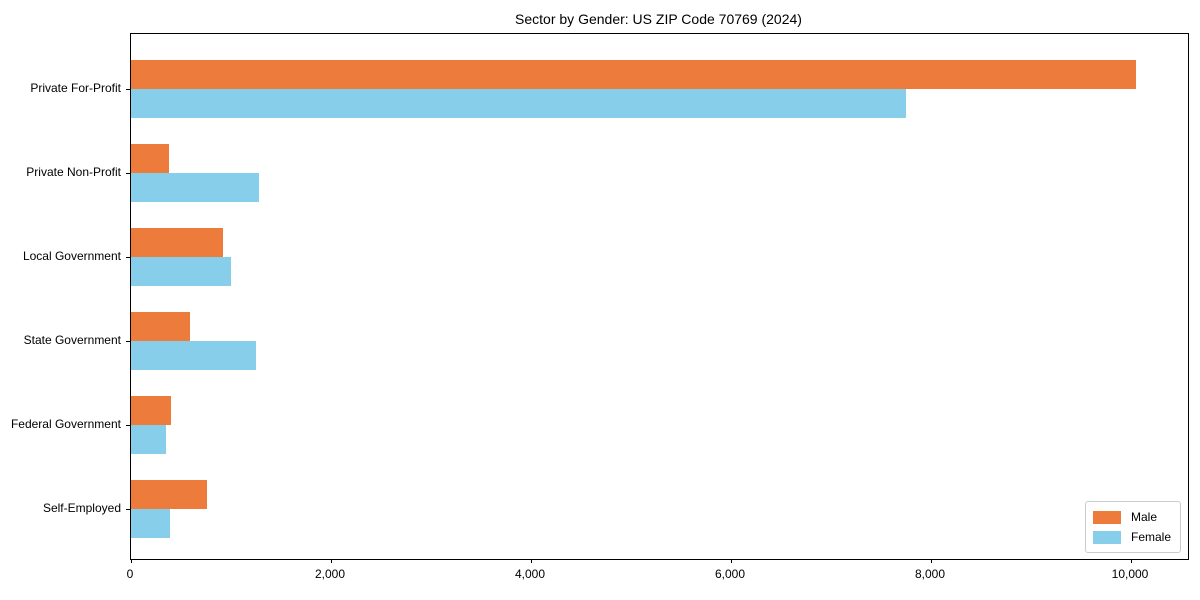 The width and height of the screenshot is (1200, 600). I want to click on bar-male-private-for-profit, so click(633, 74).